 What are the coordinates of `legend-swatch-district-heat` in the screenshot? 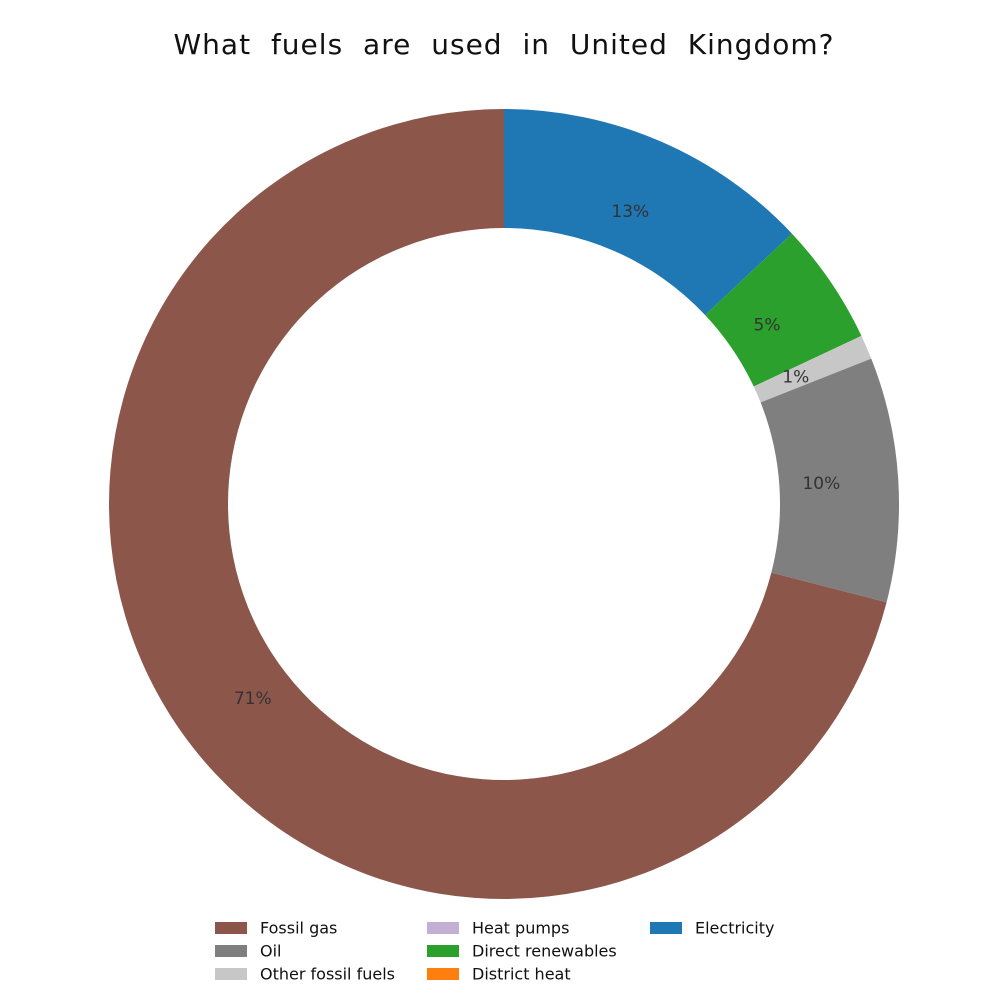 It's located at (443, 974).